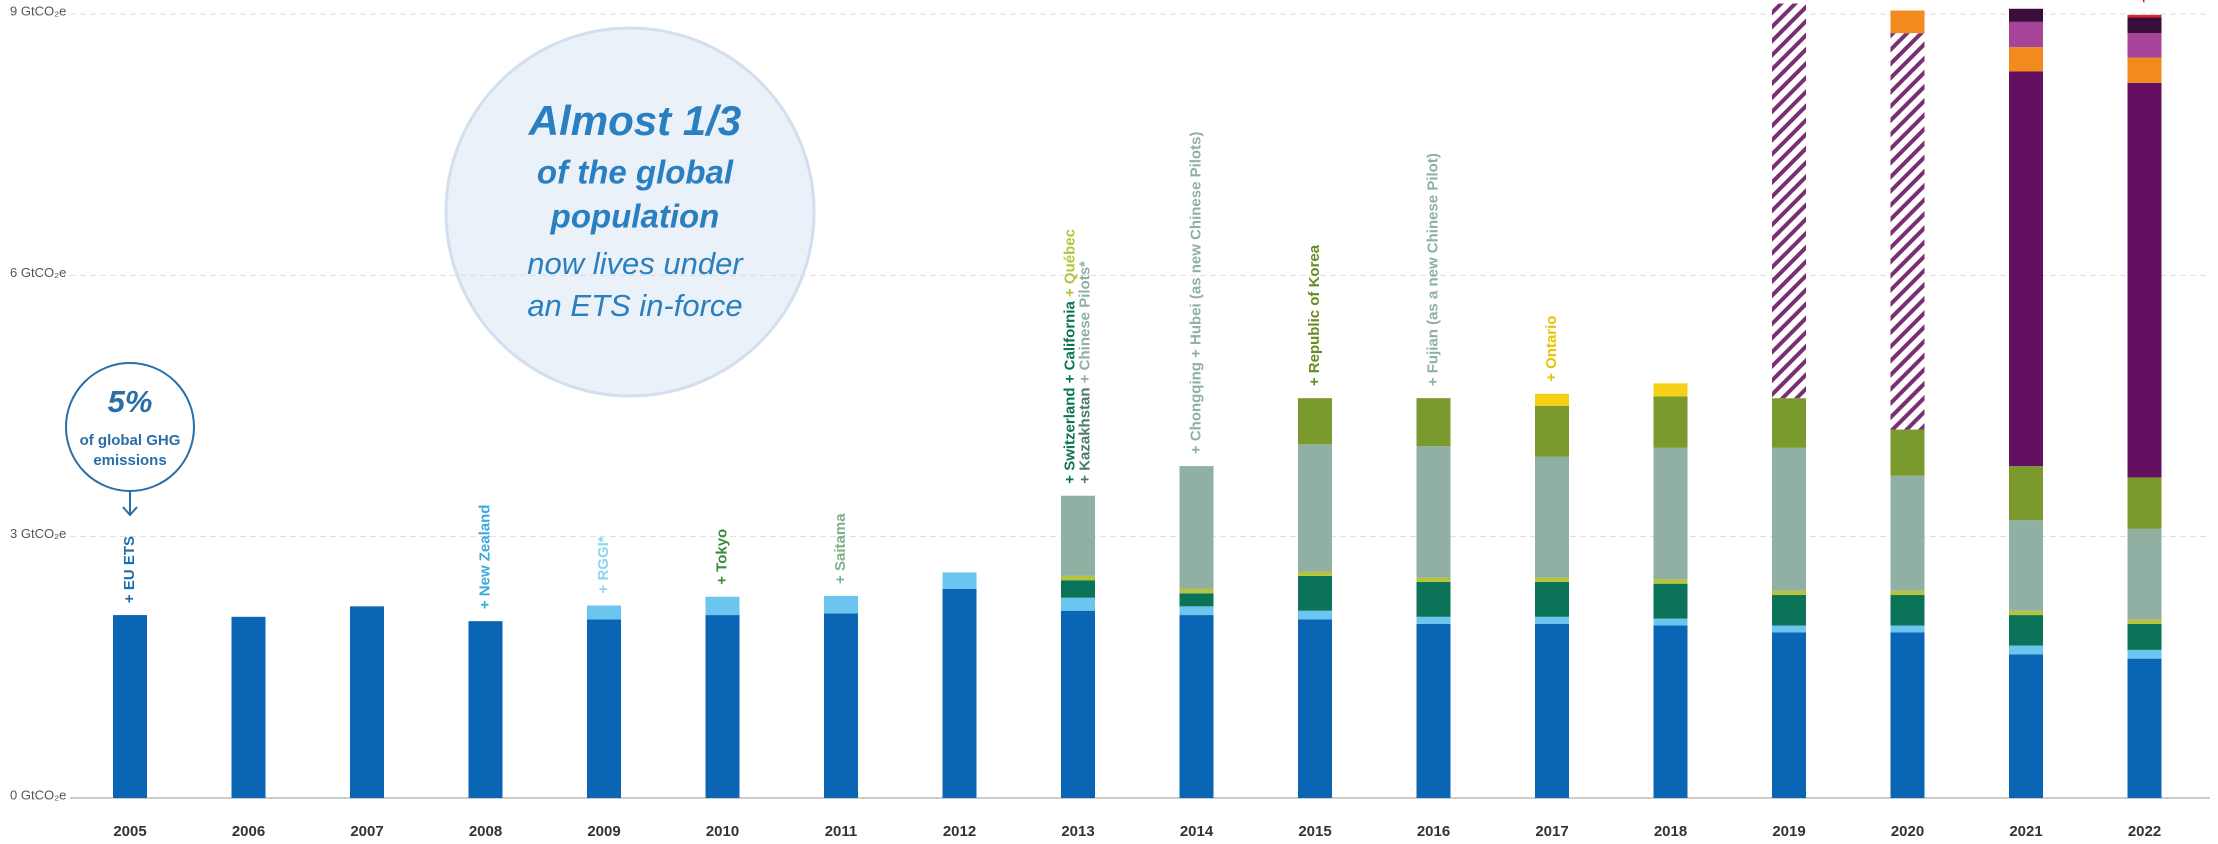  I want to click on annotation-part: + Tokyo, so click(721, 557).